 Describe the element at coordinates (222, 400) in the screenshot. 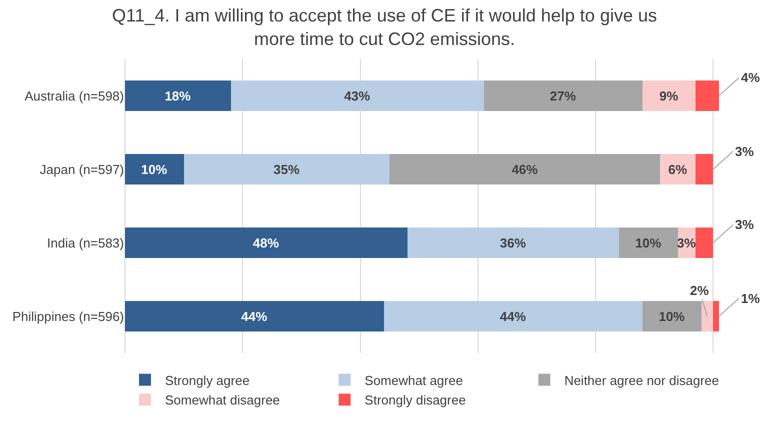

I see `legend-label: Somewhat disagree` at that location.